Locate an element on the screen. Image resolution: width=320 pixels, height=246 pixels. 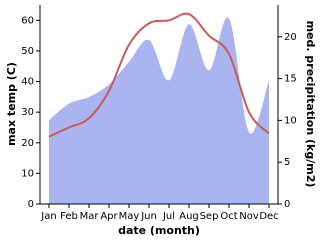
y2-tick-label: 0 is located at coordinates (287, 204).